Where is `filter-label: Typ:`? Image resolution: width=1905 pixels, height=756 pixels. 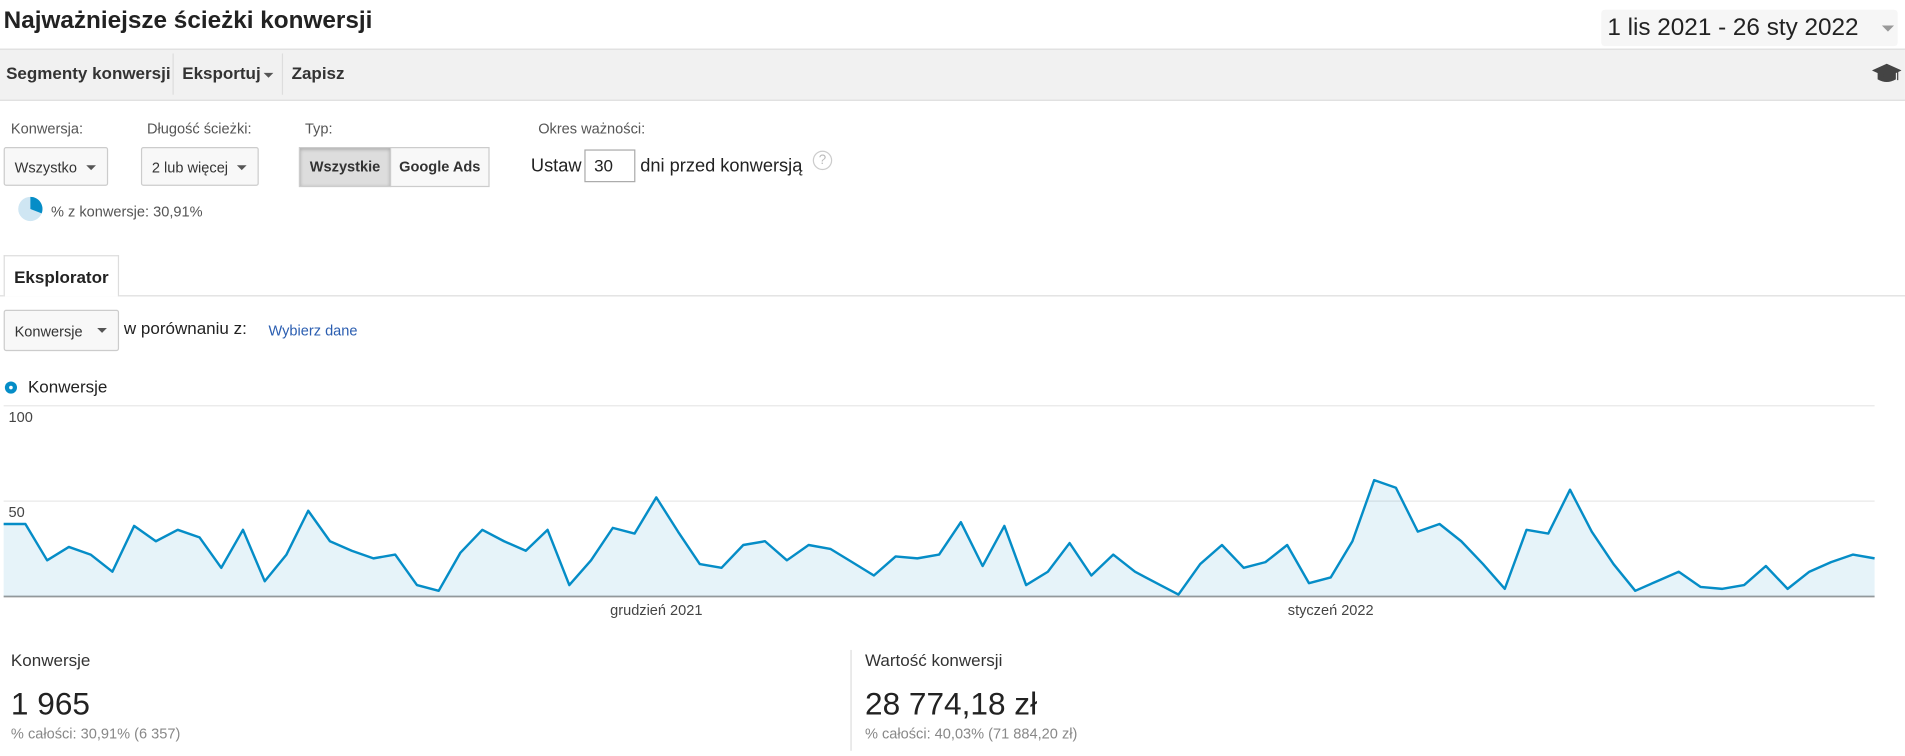
filter-label: Typ: is located at coordinates (318, 129).